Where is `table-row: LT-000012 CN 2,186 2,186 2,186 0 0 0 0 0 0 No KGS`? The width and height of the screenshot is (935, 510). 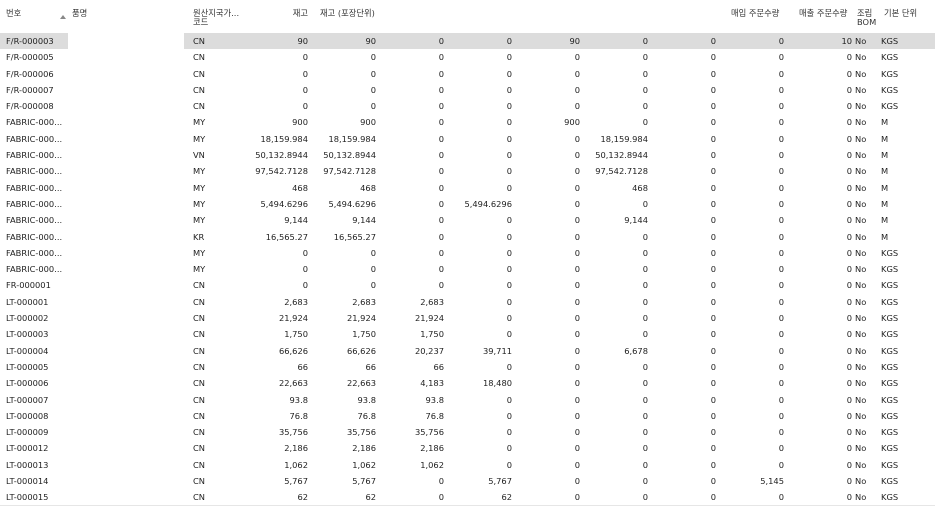 table-row: LT-000012 CN 2,186 2,186 2,186 0 0 0 0 0 0 No KGS is located at coordinates (467, 448).